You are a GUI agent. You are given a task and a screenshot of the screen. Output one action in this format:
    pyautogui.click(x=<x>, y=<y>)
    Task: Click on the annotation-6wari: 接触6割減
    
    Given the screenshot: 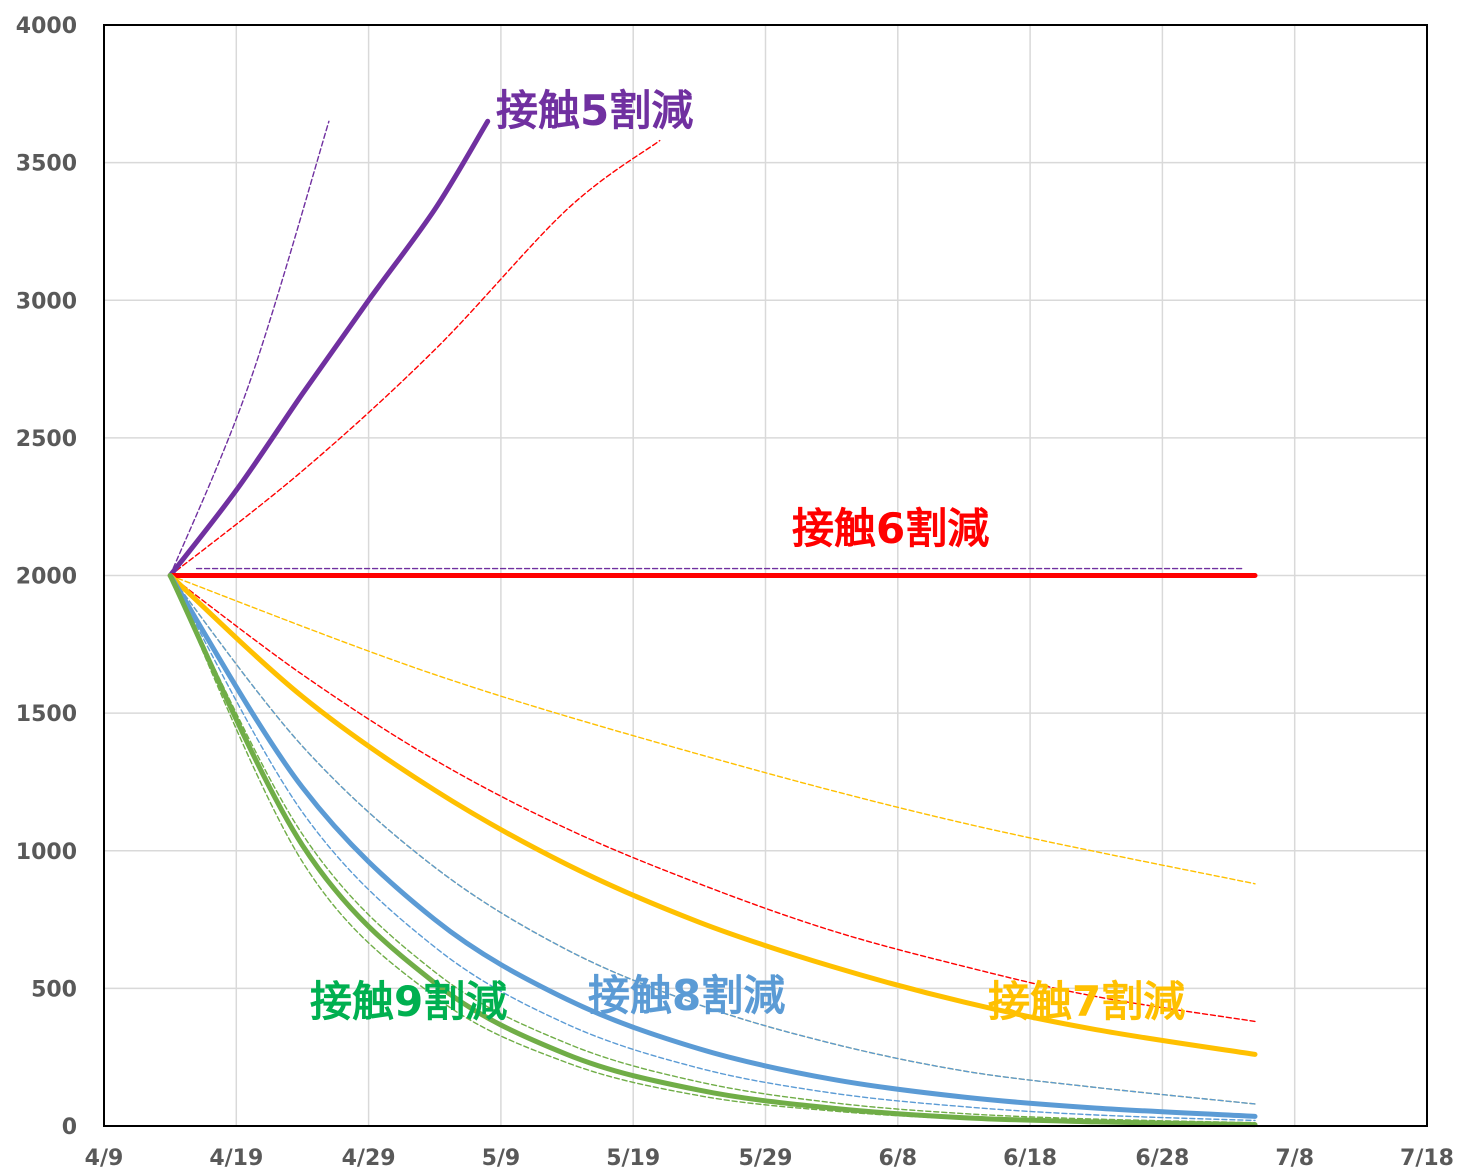 What is the action you would take?
    pyautogui.click(x=890, y=528)
    